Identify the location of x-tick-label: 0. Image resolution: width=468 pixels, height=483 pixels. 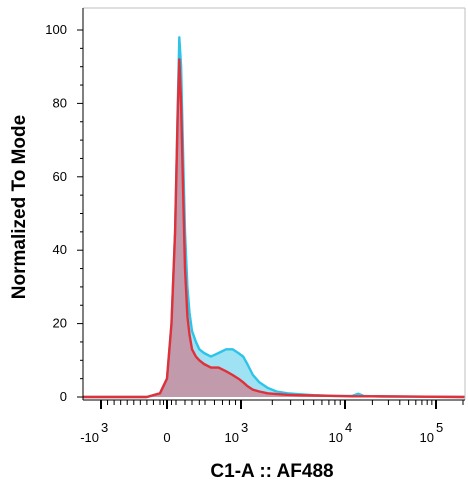
(166, 437).